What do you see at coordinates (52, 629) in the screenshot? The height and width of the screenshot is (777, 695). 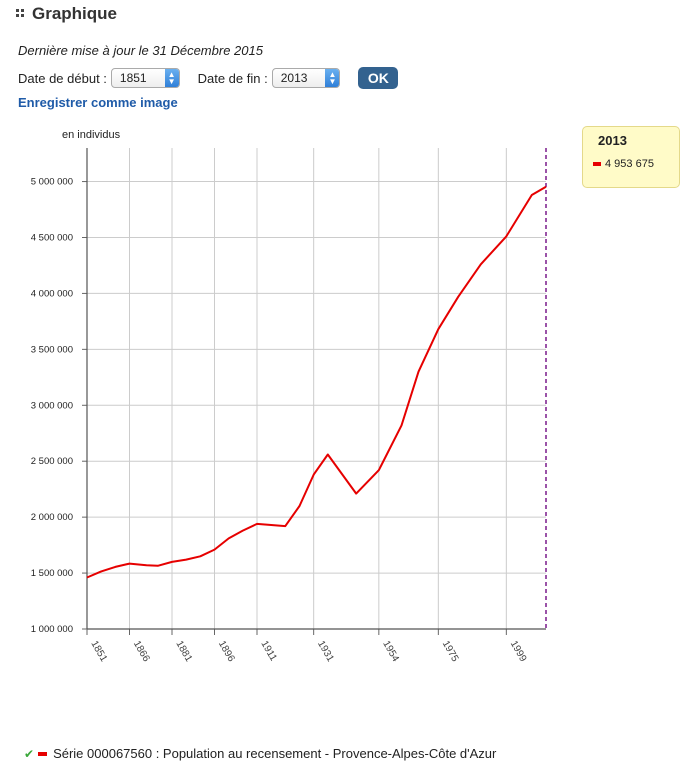 I see `y-tick-label: 1 000 000` at bounding box center [52, 629].